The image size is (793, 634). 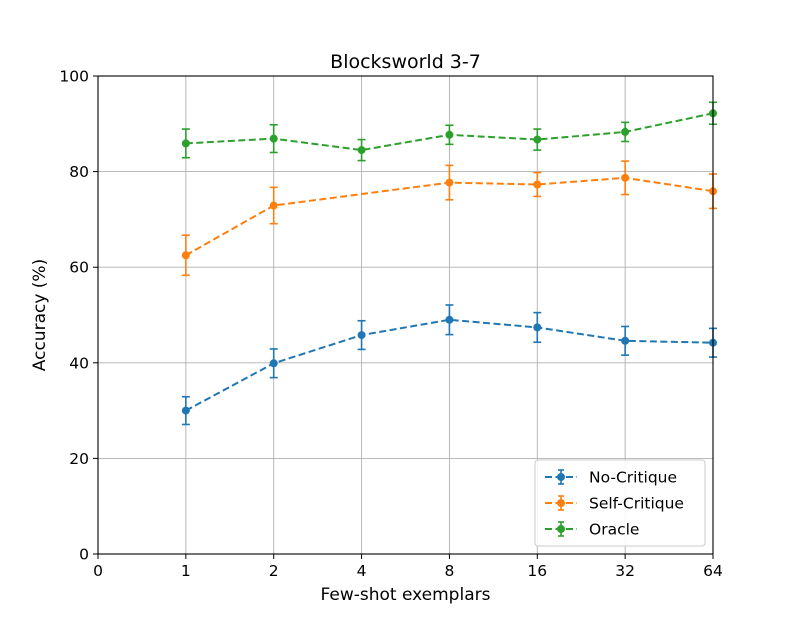 I want to click on x-tick-label: 16, so click(x=537, y=571).